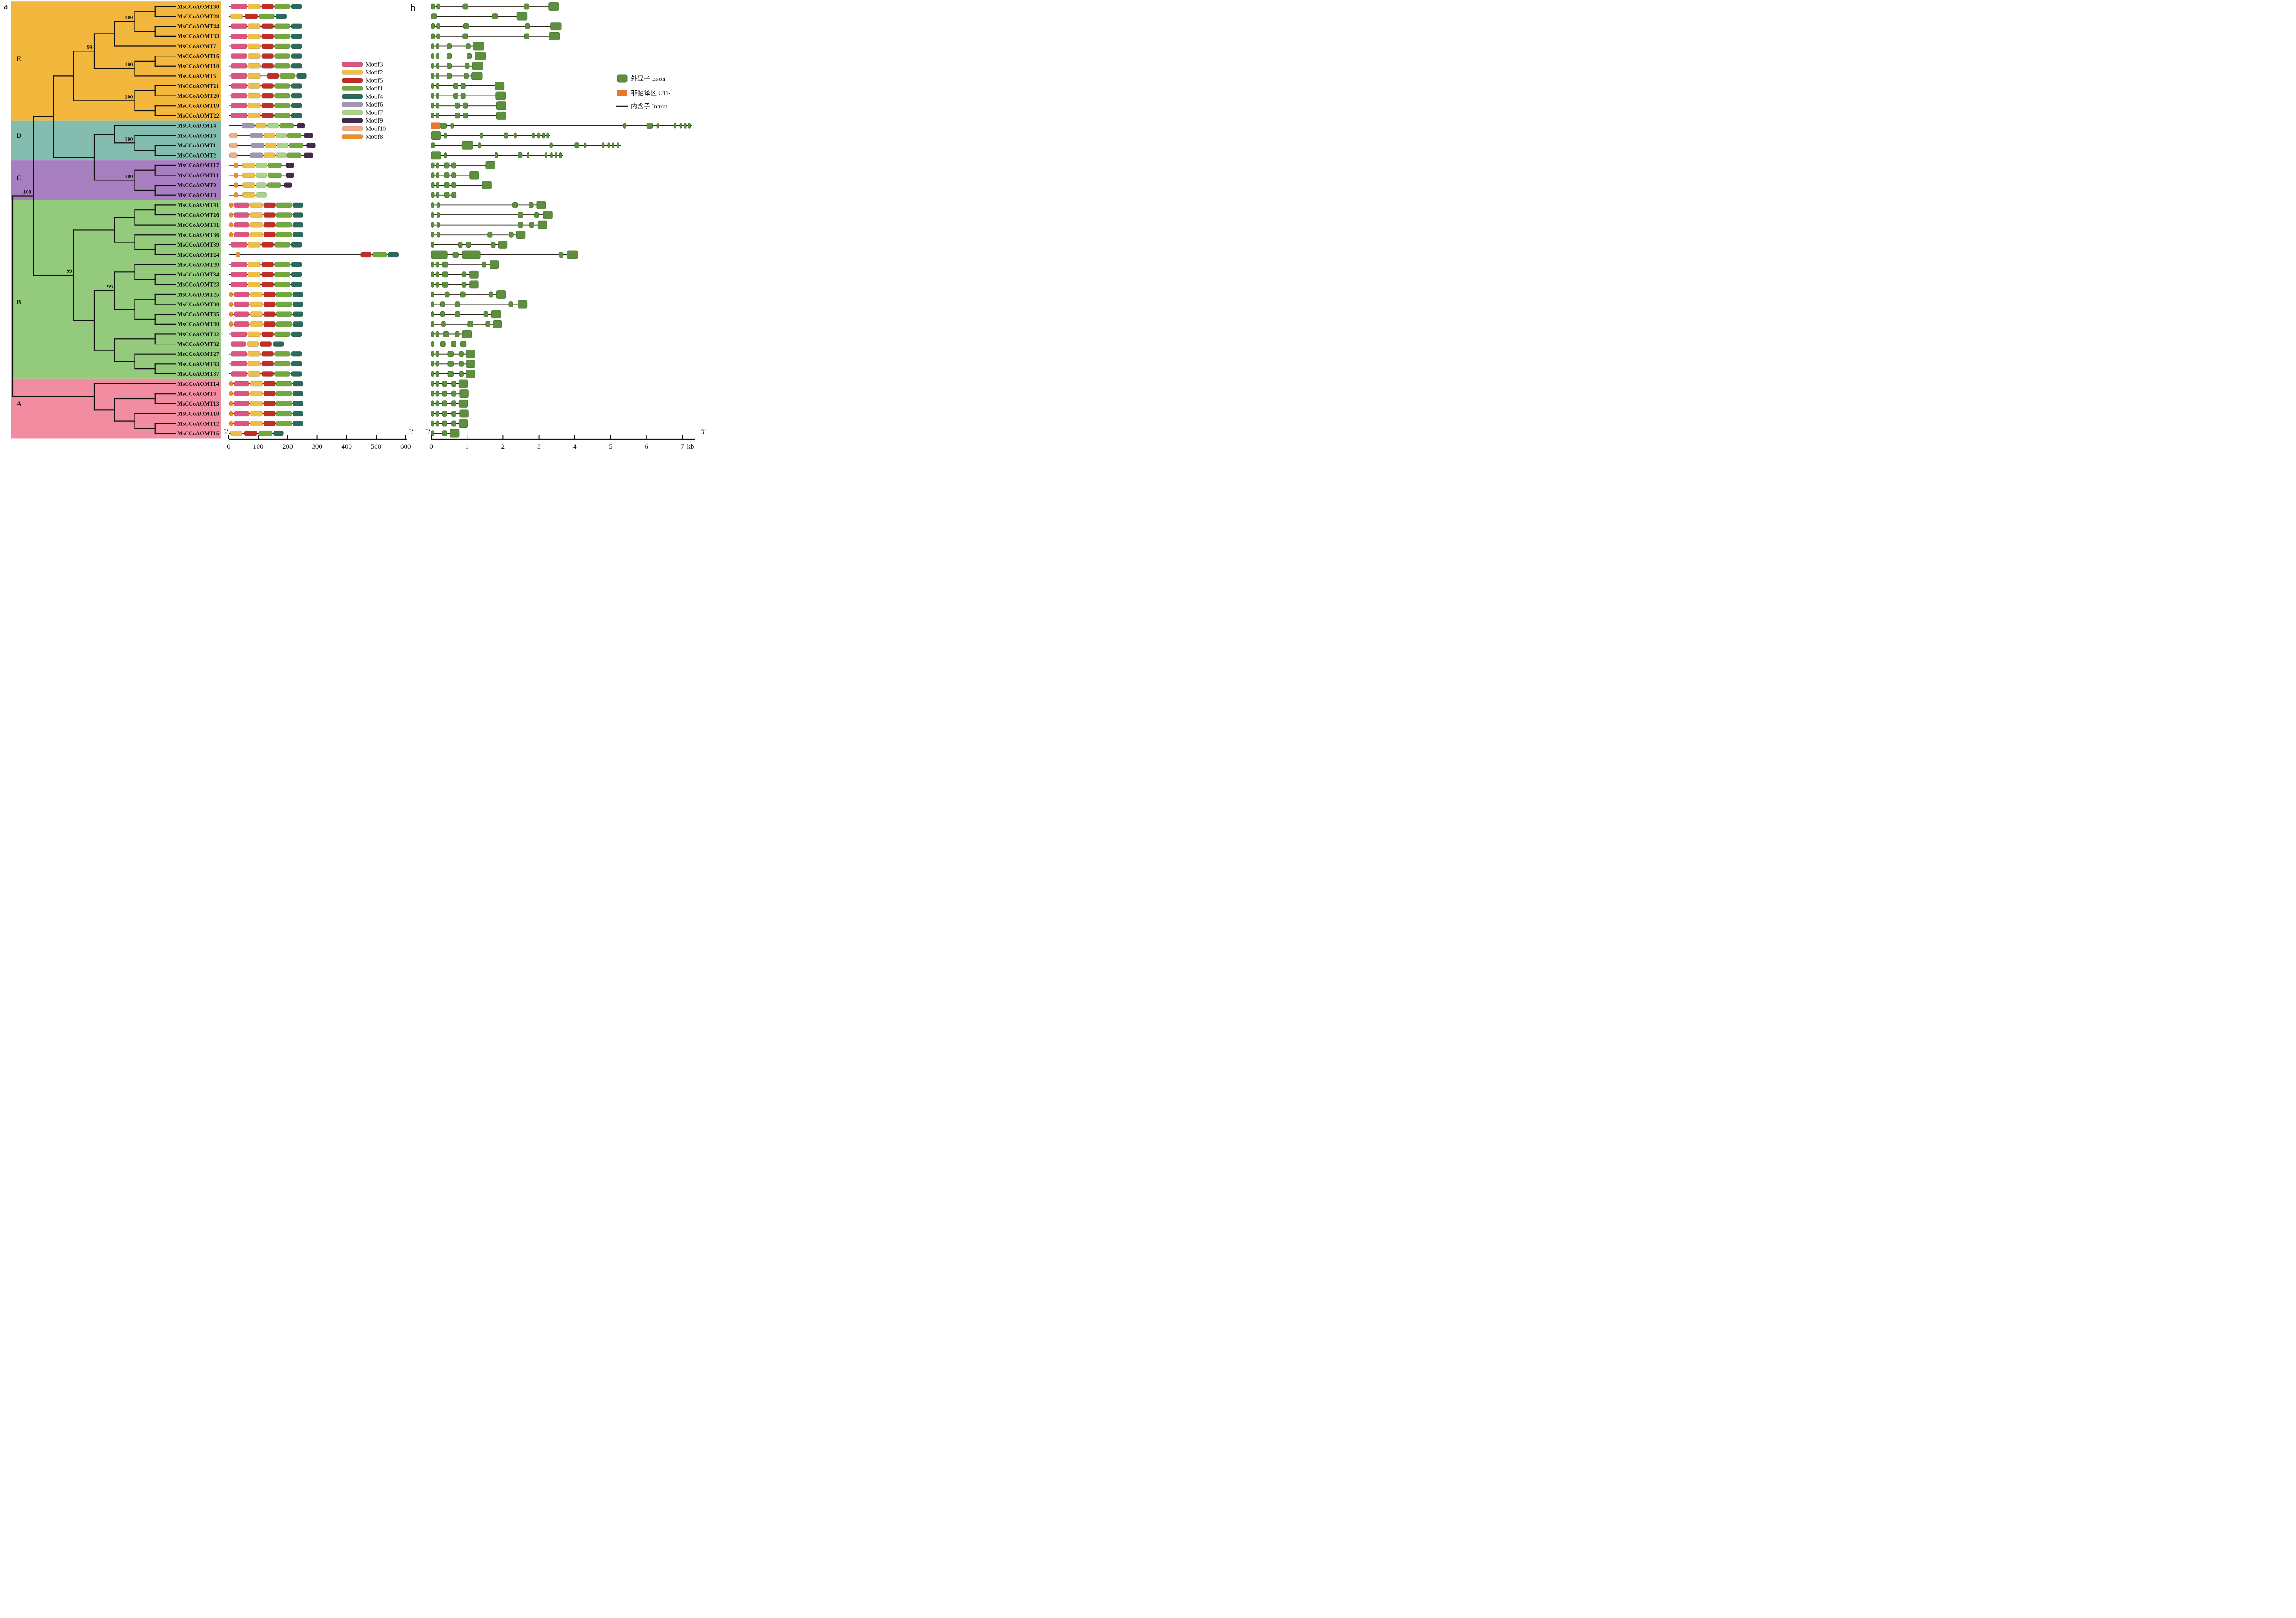 The height and width of the screenshot is (1618, 2296). Describe the element at coordinates (375, 113) in the screenshot. I see `motif-legend-label: Motif7` at that location.